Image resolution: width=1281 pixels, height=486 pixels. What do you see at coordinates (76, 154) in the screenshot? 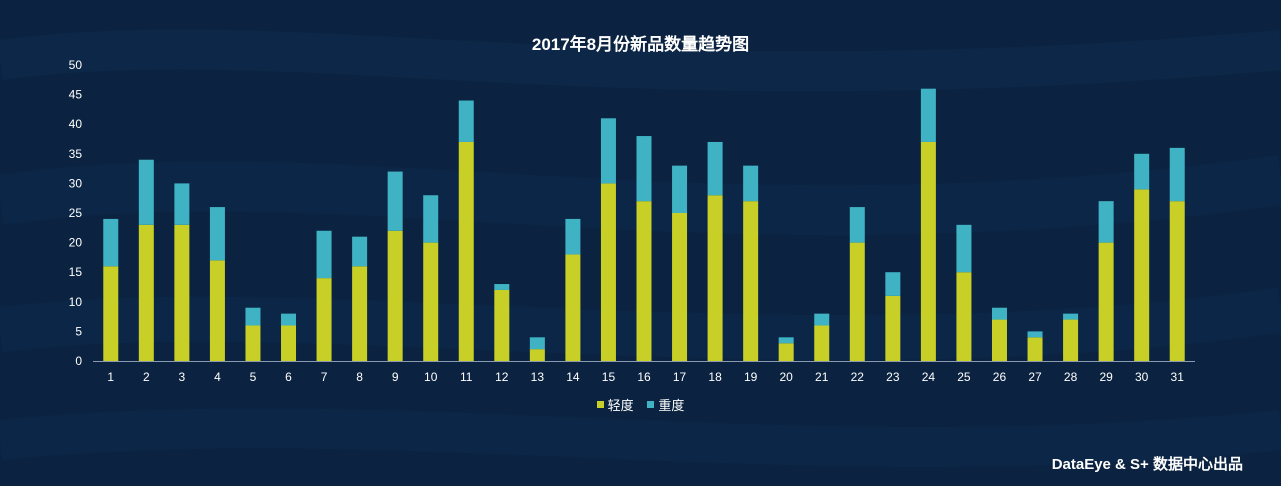
I see `y-tick-label: 35` at bounding box center [76, 154].